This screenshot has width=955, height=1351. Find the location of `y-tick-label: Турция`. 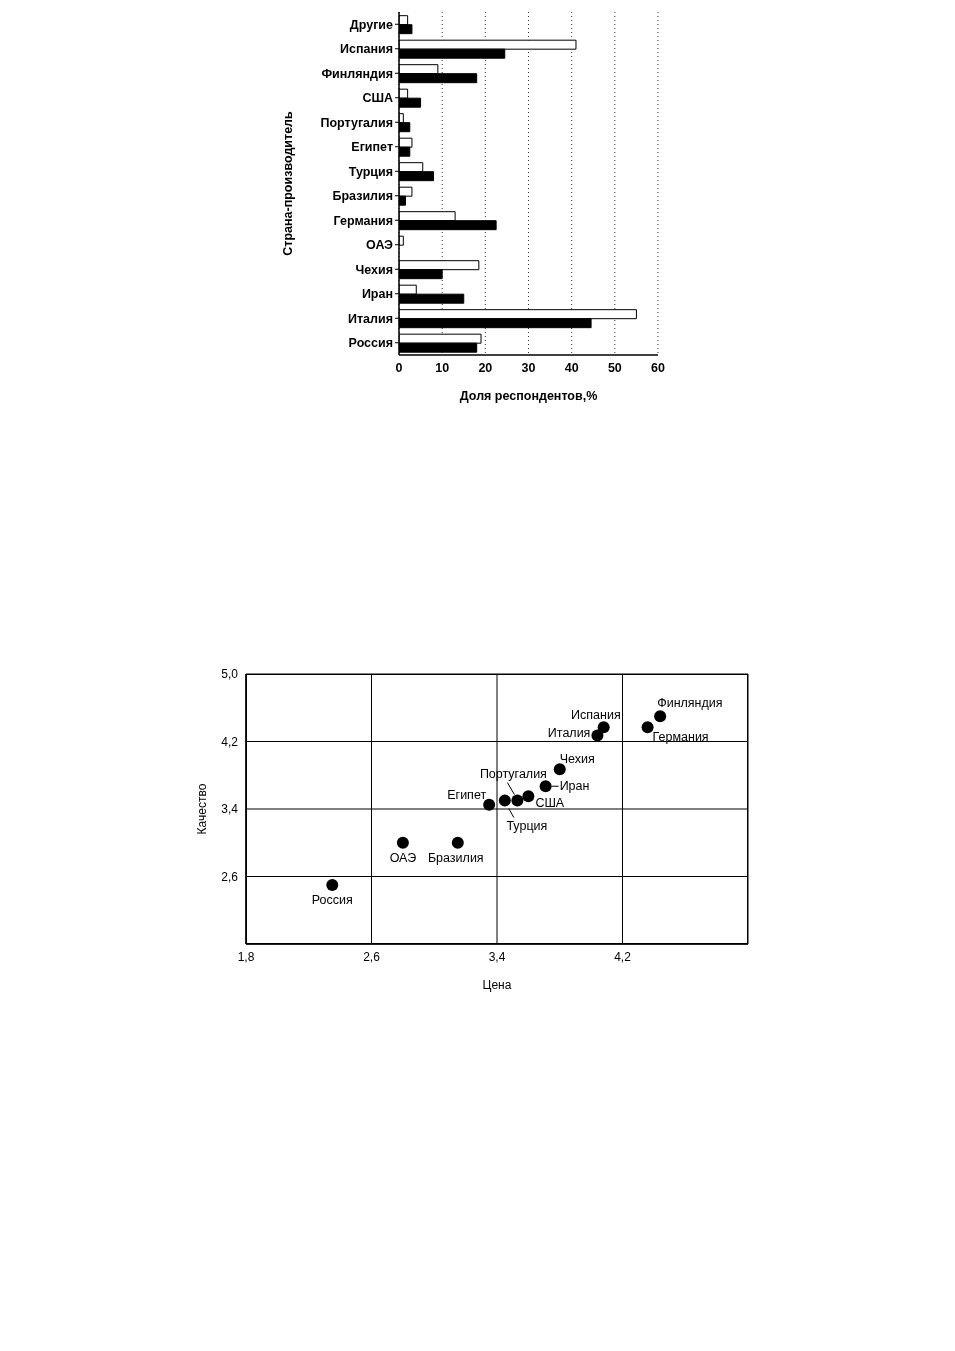

y-tick-label: Турция is located at coordinates (370, 171).